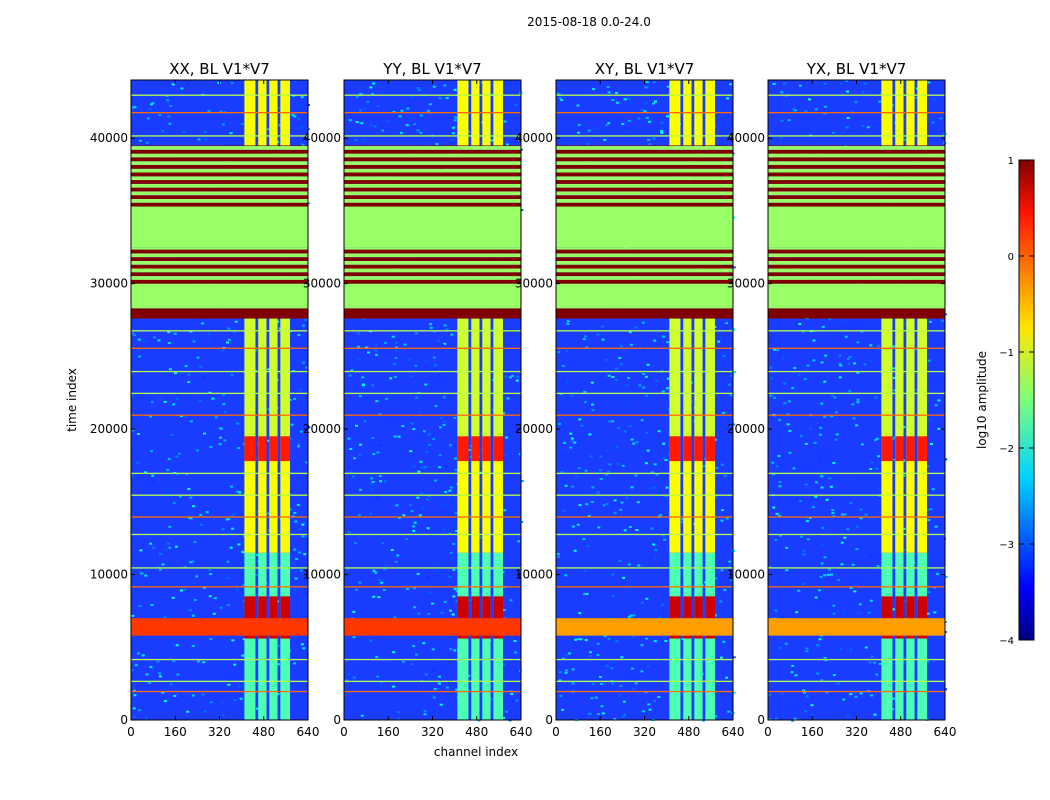  I want to click on flag-band, so click(644, 313).